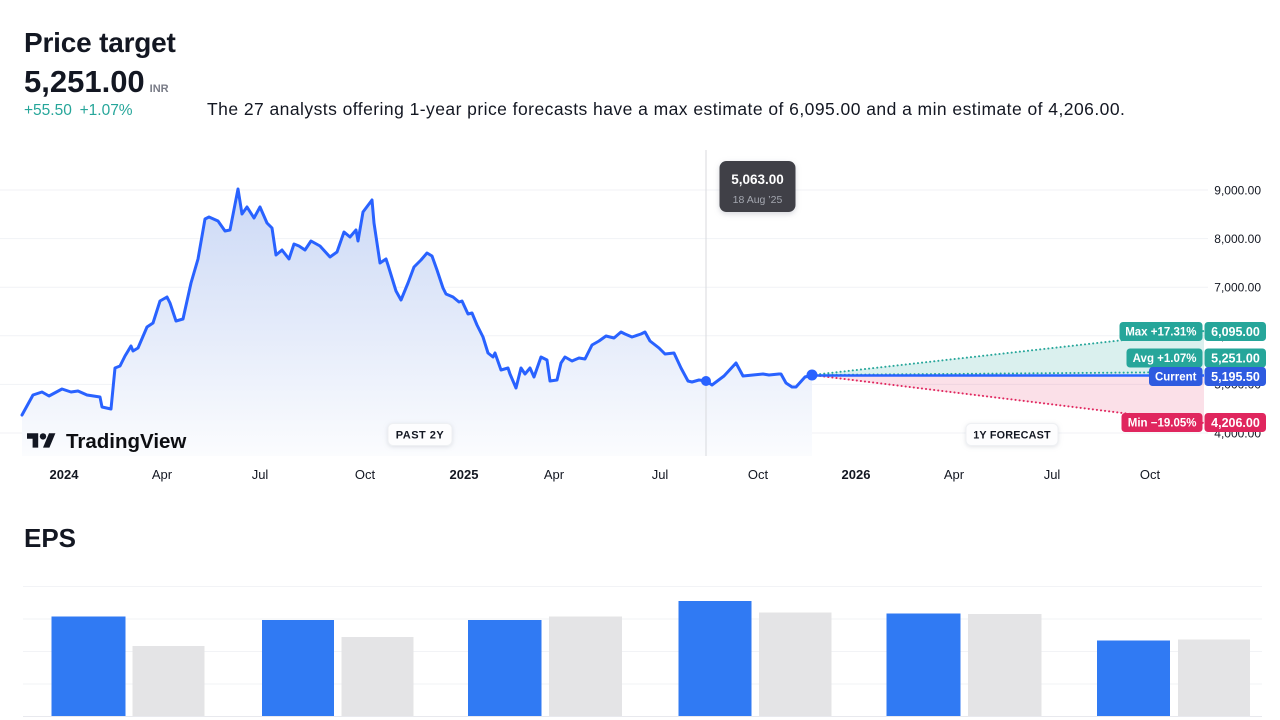 Image resolution: width=1280 pixels, height=720 pixels. Describe the element at coordinates (758, 200) in the screenshot. I see `svg-text: 18 Aug ’25` at that location.